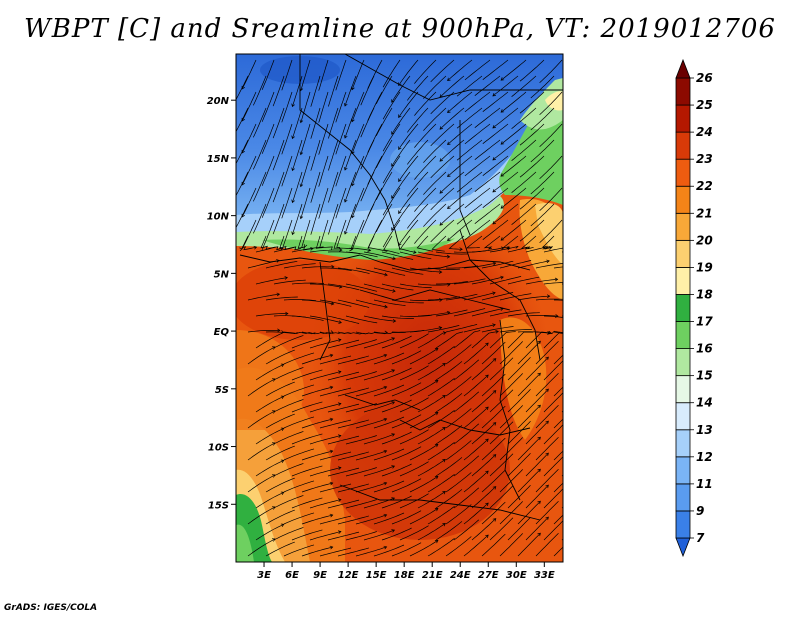 The image size is (800, 618). I want to click on x-tick-label: 27E, so click(488, 575).